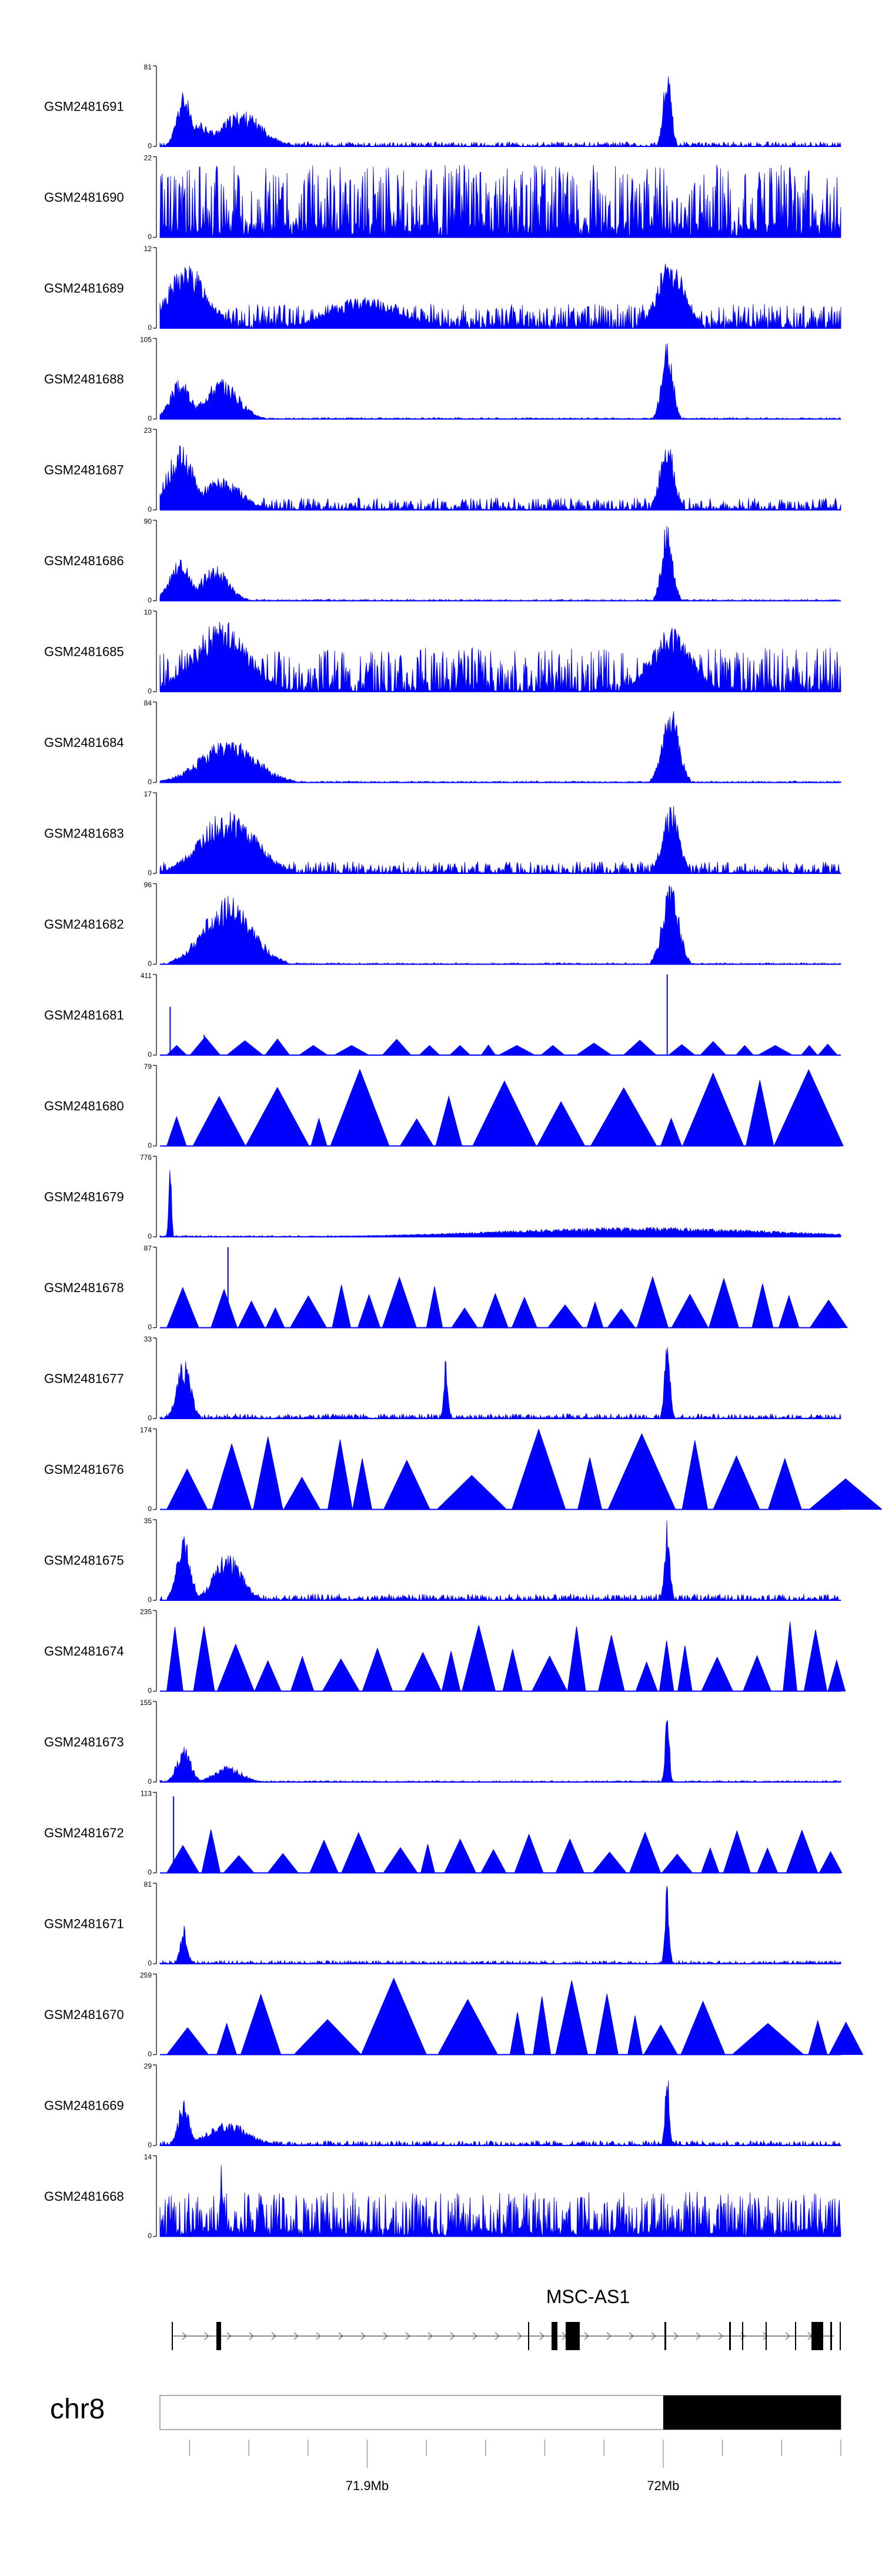 Image resolution: width=882 pixels, height=2576 pixels. I want to click on y-axis-max-label: 87, so click(148, 1248).